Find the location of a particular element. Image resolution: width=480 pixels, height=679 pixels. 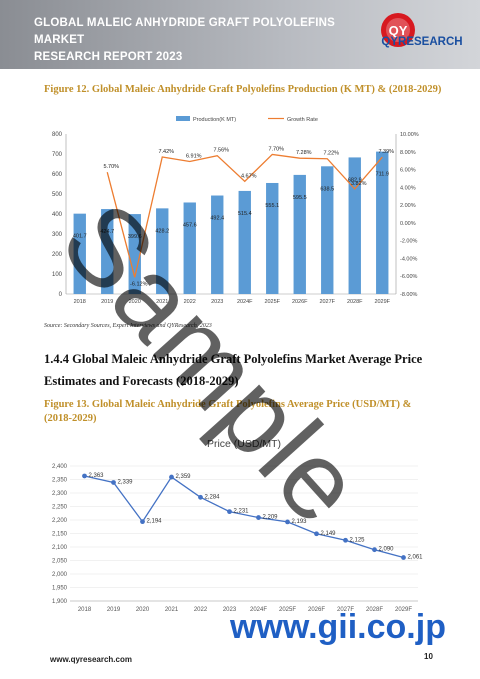

price-label: 2,231 is located at coordinates (242, 512).